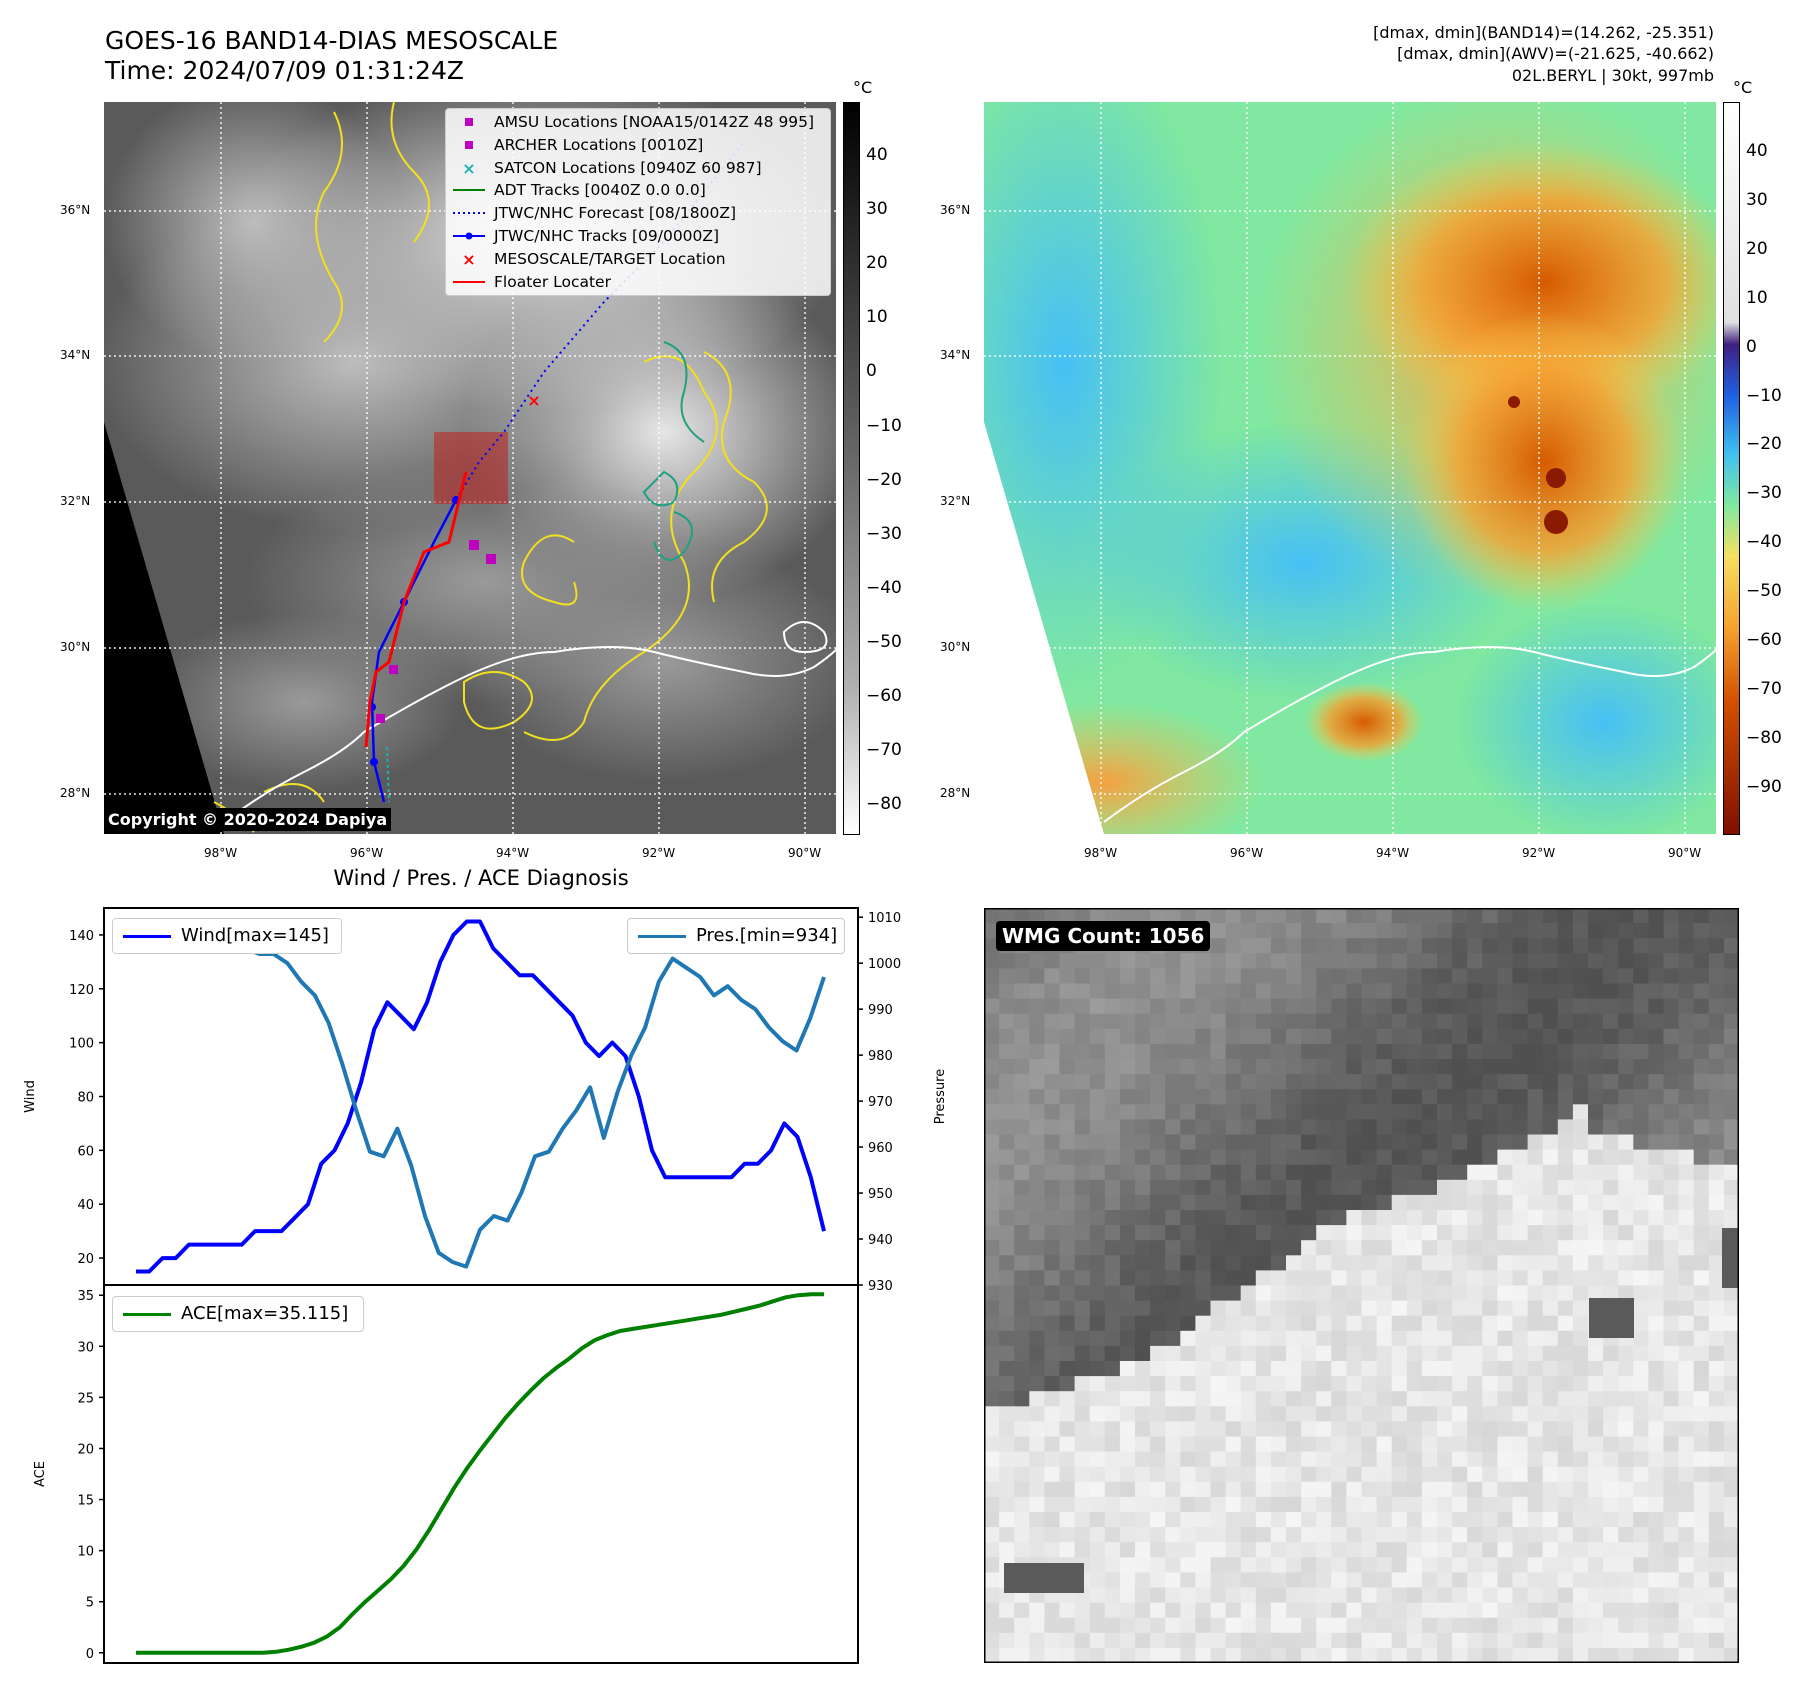 This screenshot has width=1797, height=1690. What do you see at coordinates (147, 936) in the screenshot?
I see `wind-legend-line` at bounding box center [147, 936].